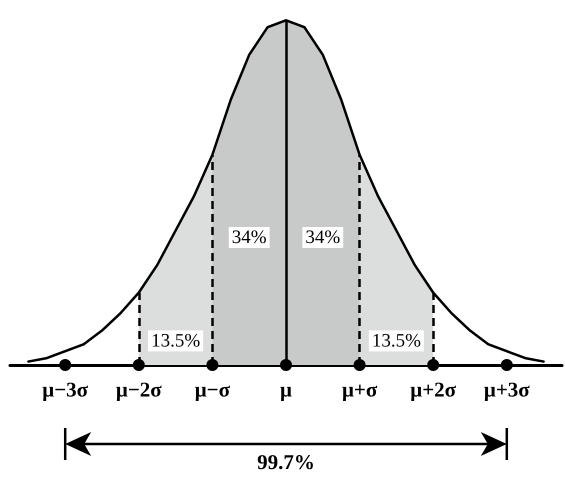 Image resolution: width=565 pixels, height=477 pixels. I want to click on x-tick-label: μ−2σ, so click(139, 390).